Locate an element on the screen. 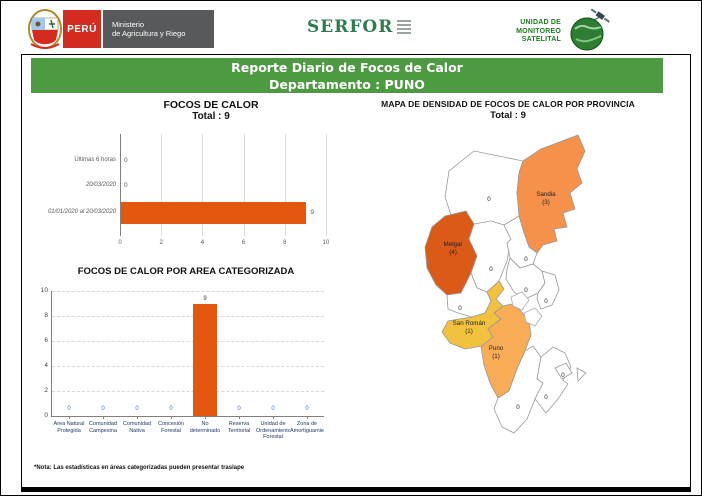  focos-chart-title: FOCOS DE CALOR is located at coordinates (211, 105).